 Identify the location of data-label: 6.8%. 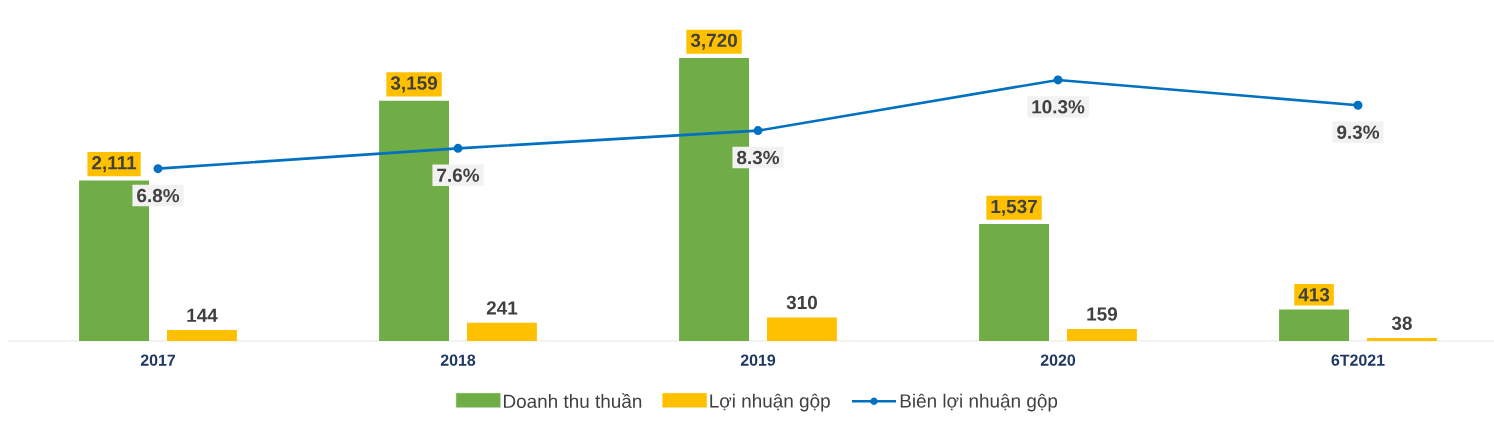
(158, 195).